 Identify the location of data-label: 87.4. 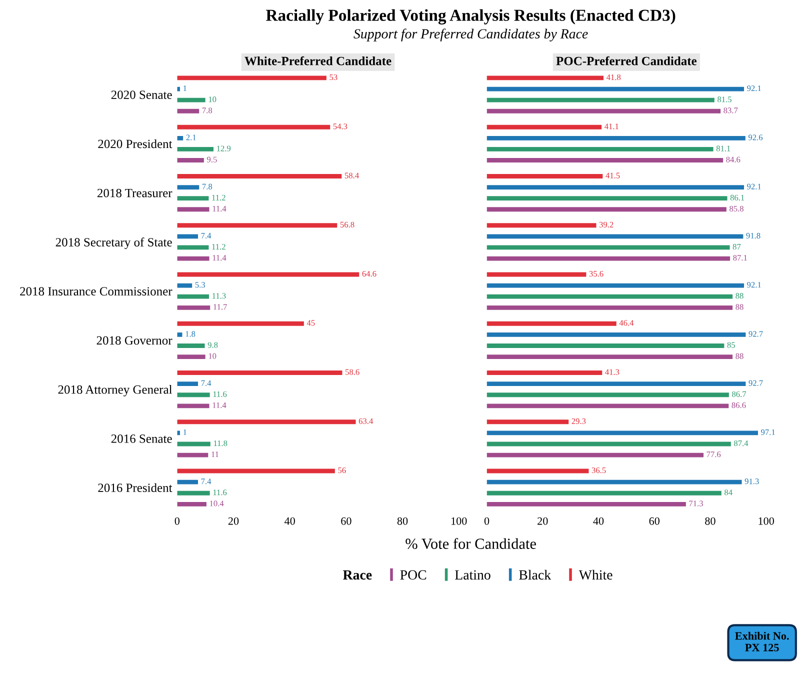
(741, 443).